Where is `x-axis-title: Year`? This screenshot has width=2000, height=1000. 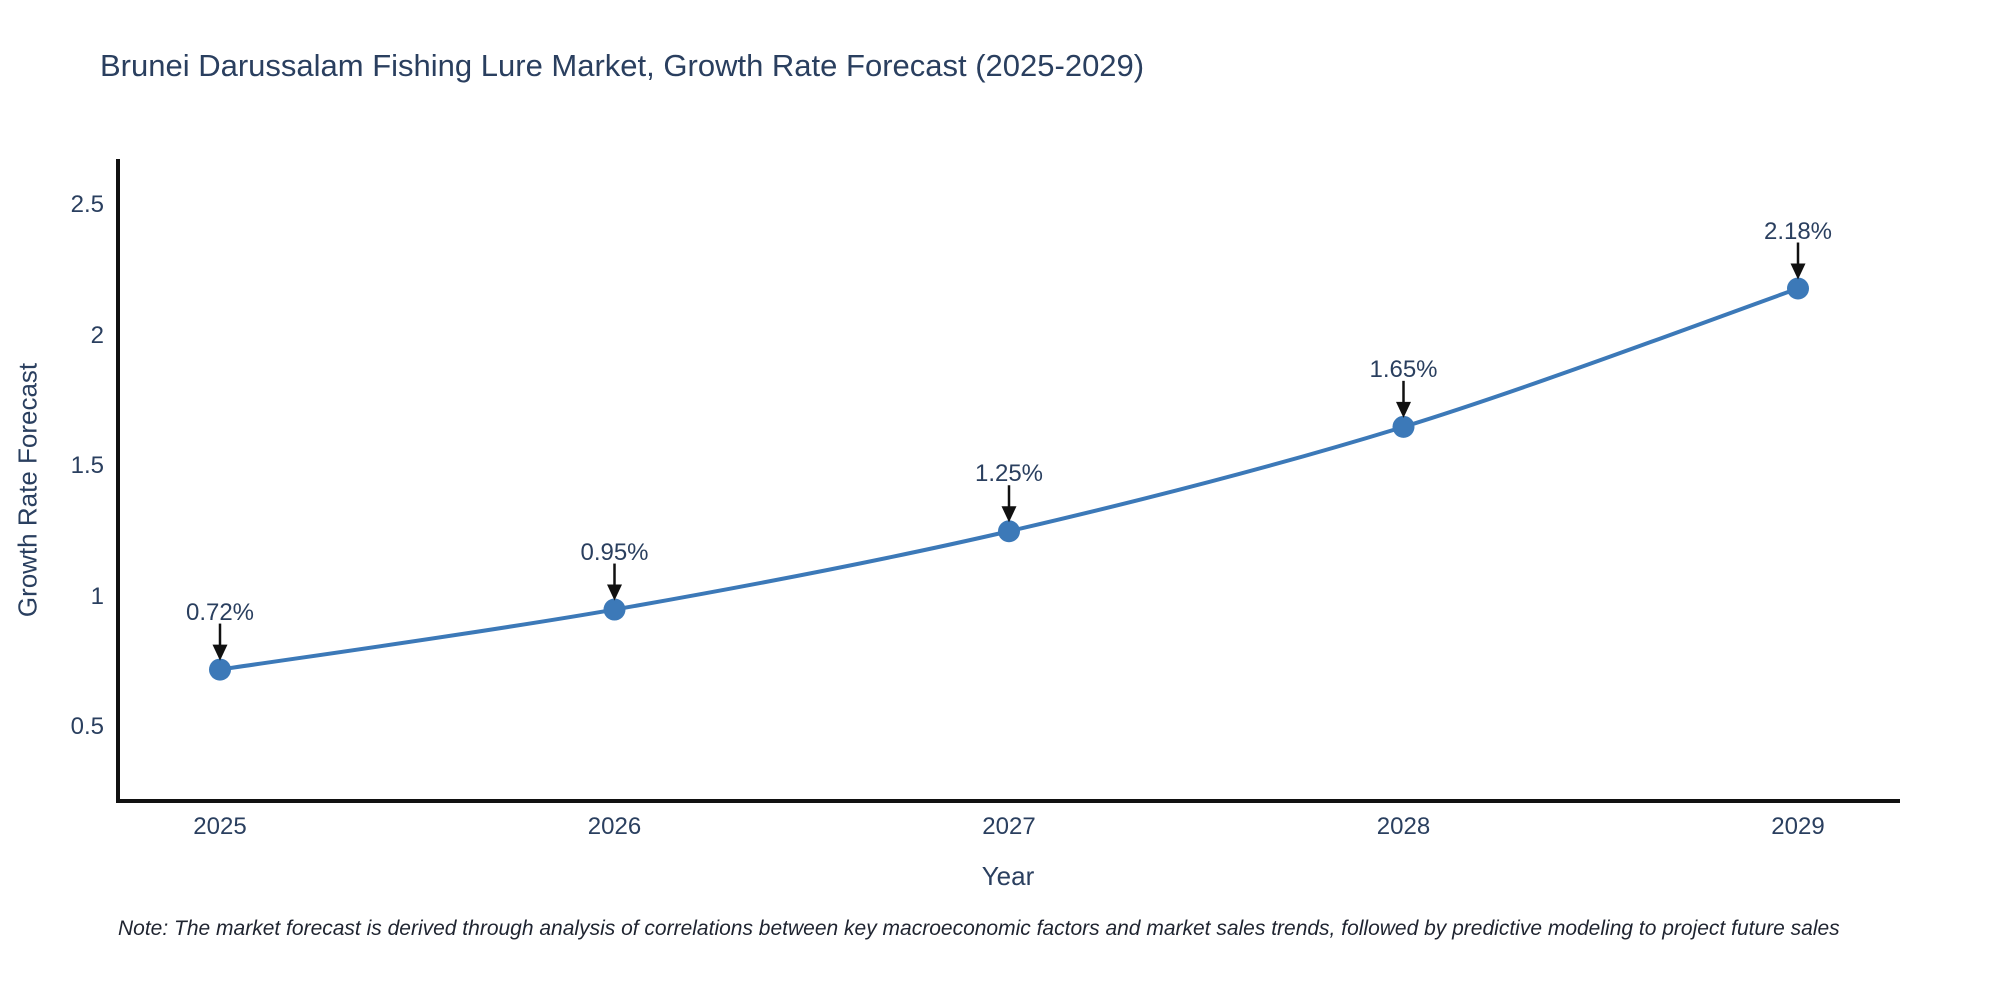
x-axis-title: Year is located at coordinates (1008, 876).